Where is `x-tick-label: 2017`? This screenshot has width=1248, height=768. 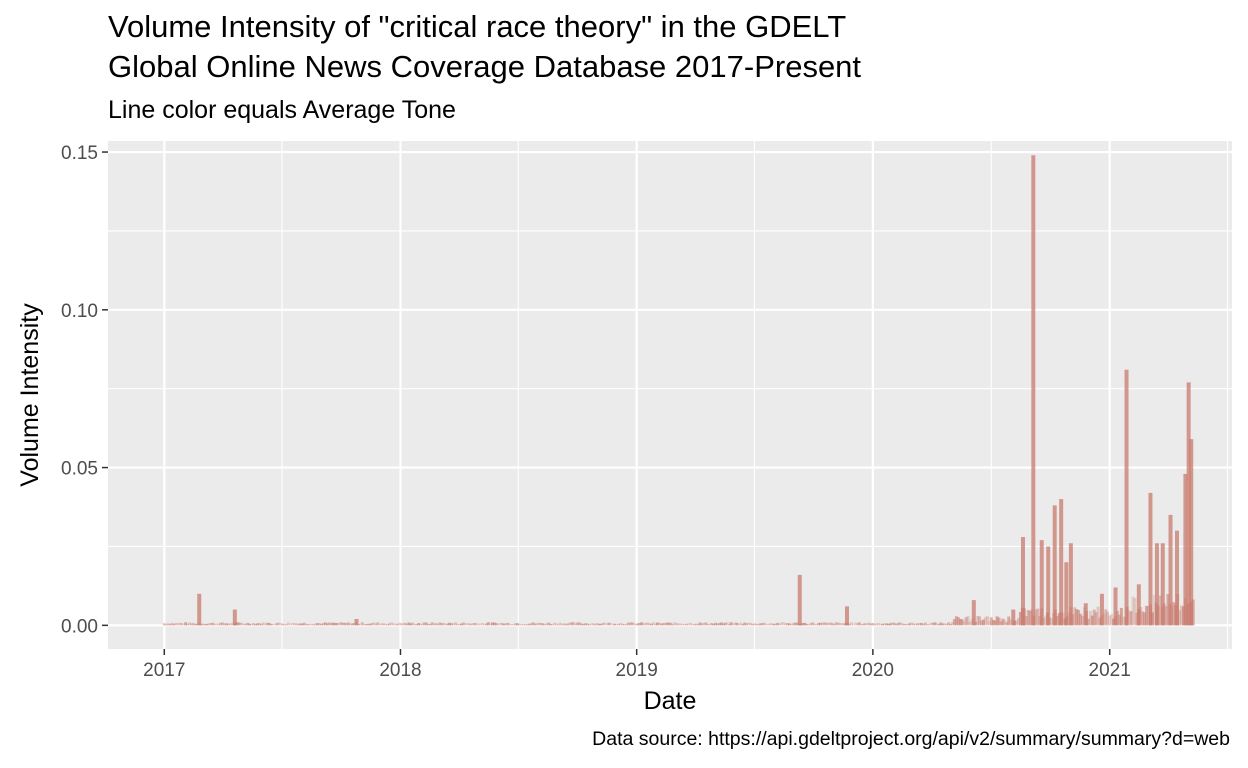
x-tick-label: 2017 is located at coordinates (164, 670).